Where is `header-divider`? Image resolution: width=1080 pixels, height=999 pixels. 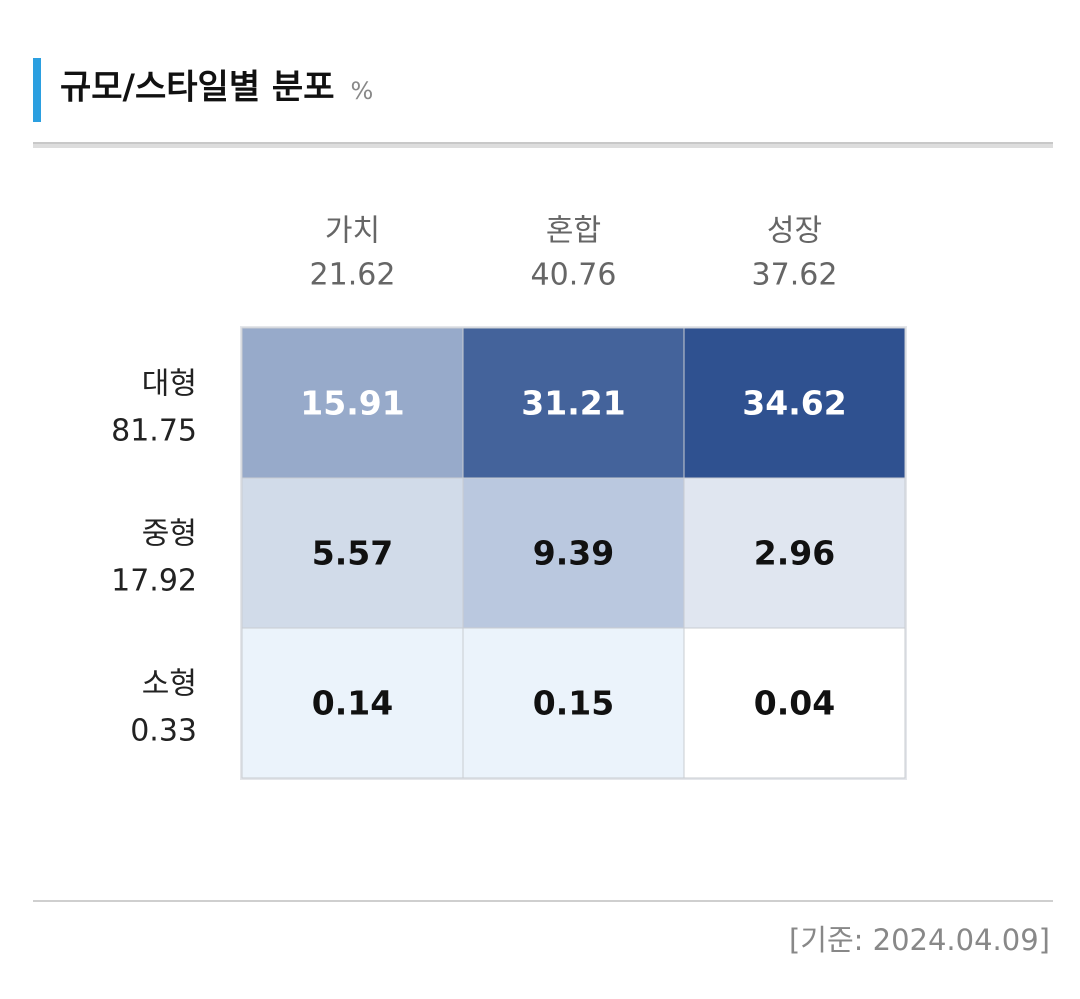
header-divider is located at coordinates (543, 145).